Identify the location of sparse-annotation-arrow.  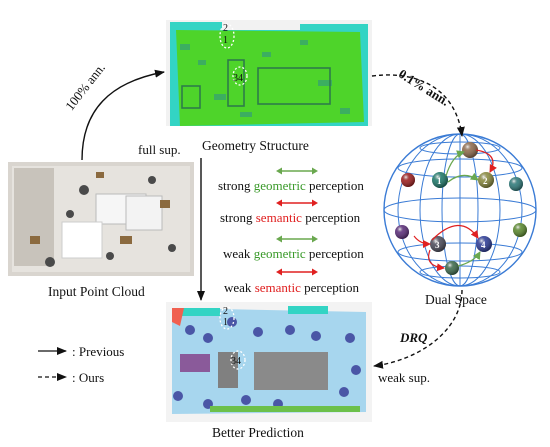
(418, 105).